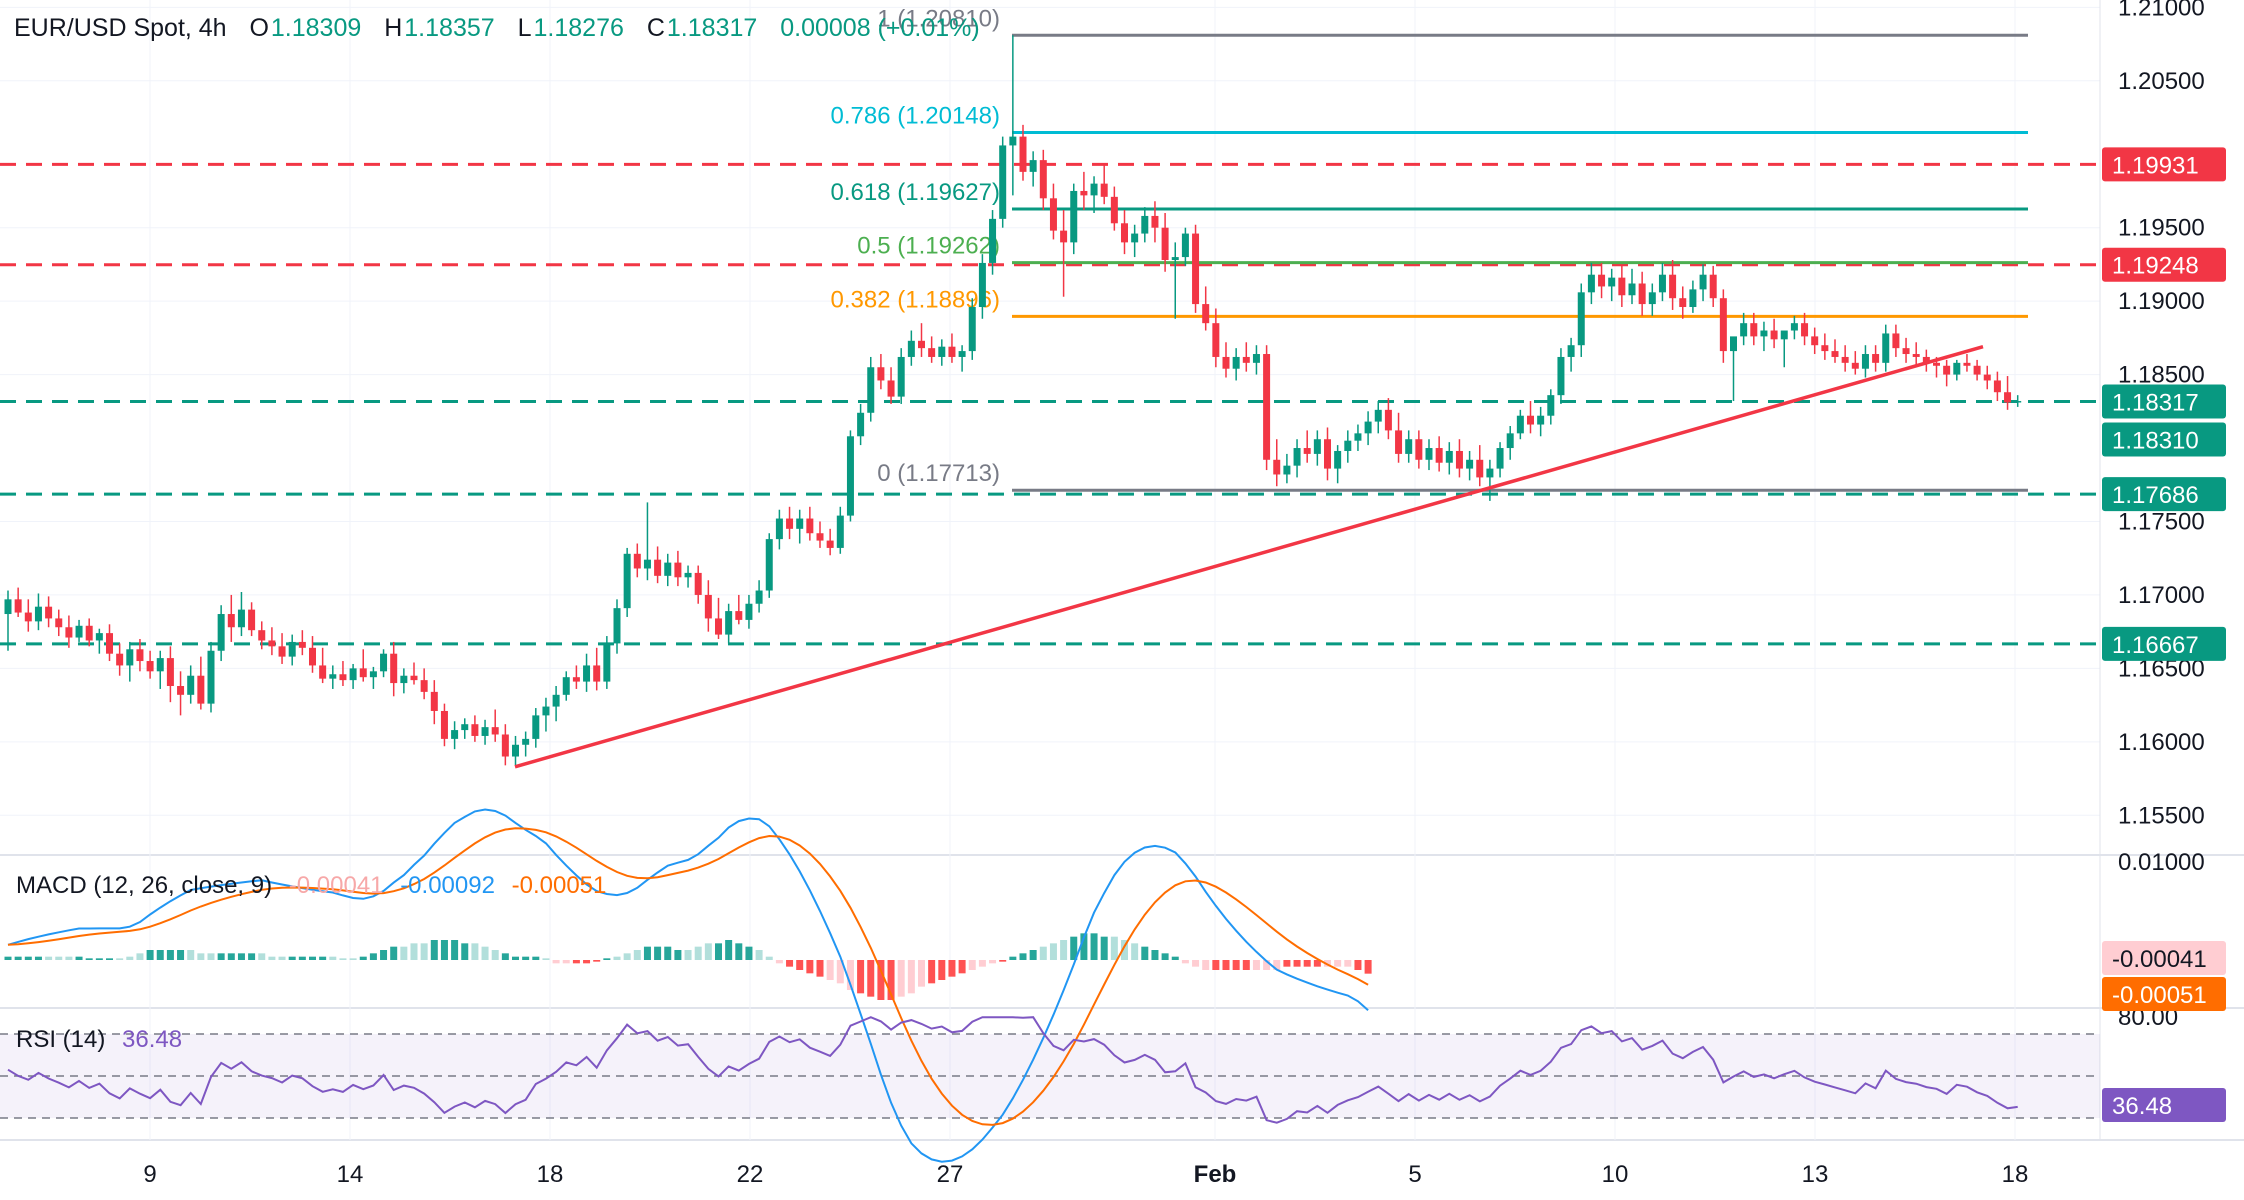 Image resolution: width=2244 pixels, height=1200 pixels. Describe the element at coordinates (2164, 994) in the screenshot. I see `macd-signal-badge-bg` at that location.